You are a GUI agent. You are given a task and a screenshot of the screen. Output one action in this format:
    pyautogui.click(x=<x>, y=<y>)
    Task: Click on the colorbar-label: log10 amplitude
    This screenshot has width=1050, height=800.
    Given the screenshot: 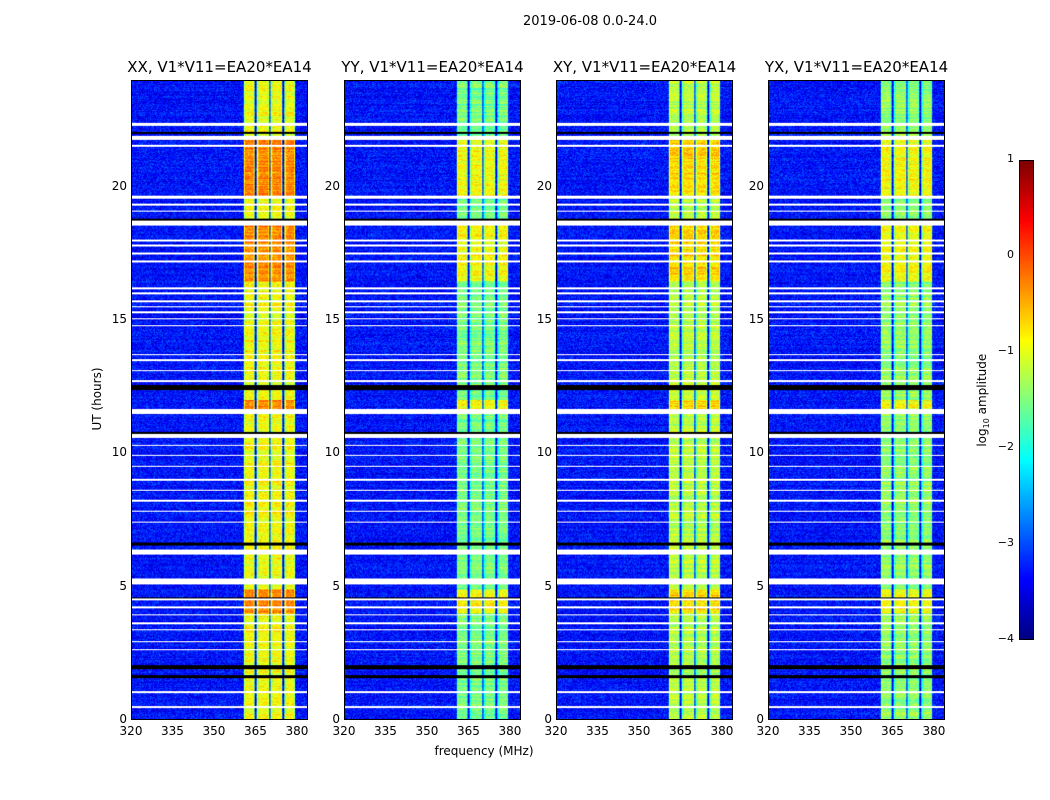 What is the action you would take?
    pyautogui.click(x=983, y=400)
    